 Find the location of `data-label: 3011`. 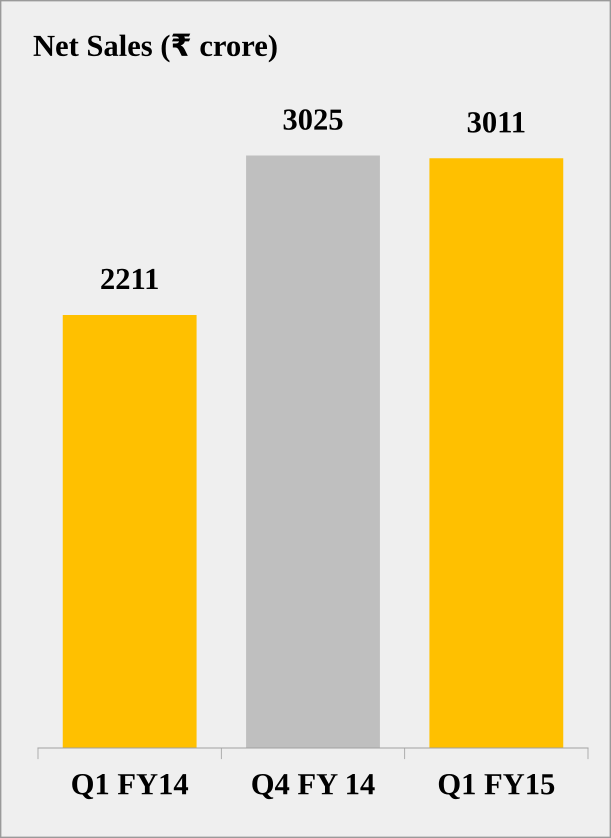

data-label: 3011 is located at coordinates (496, 122).